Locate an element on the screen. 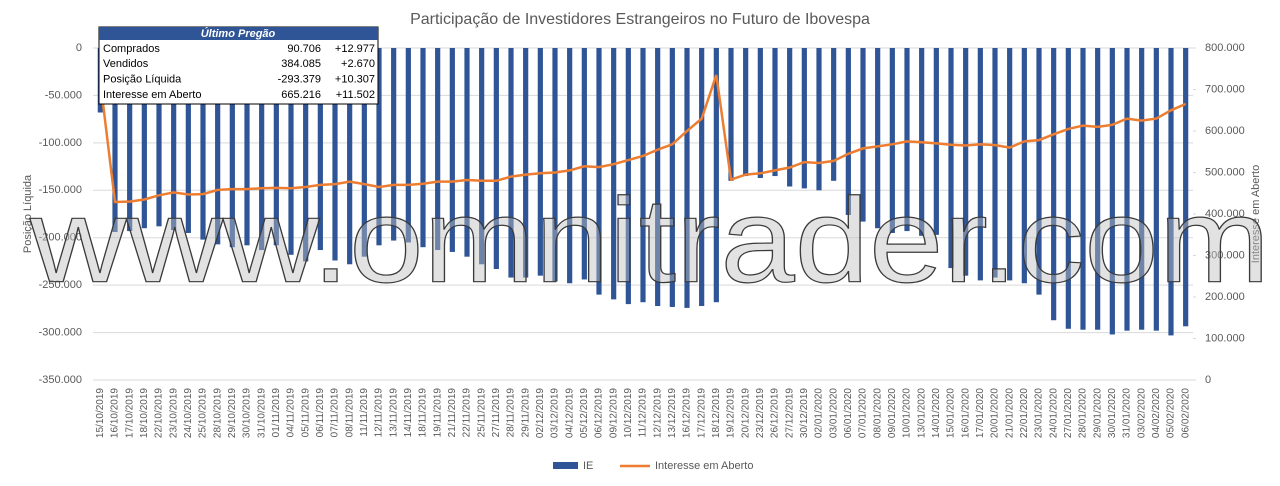 Image resolution: width=1280 pixels, height=486 pixels. x-tick-label: 30/01/2020 is located at coordinates (1112, 413).